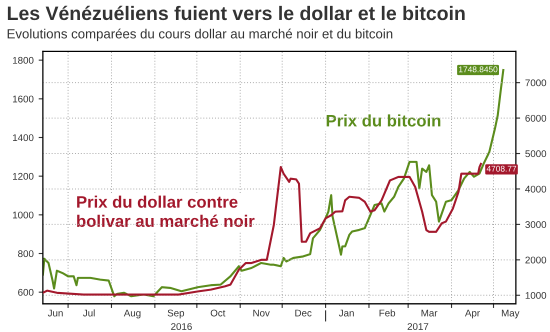  I want to click on y-tick-label: 1600, so click(23, 99).